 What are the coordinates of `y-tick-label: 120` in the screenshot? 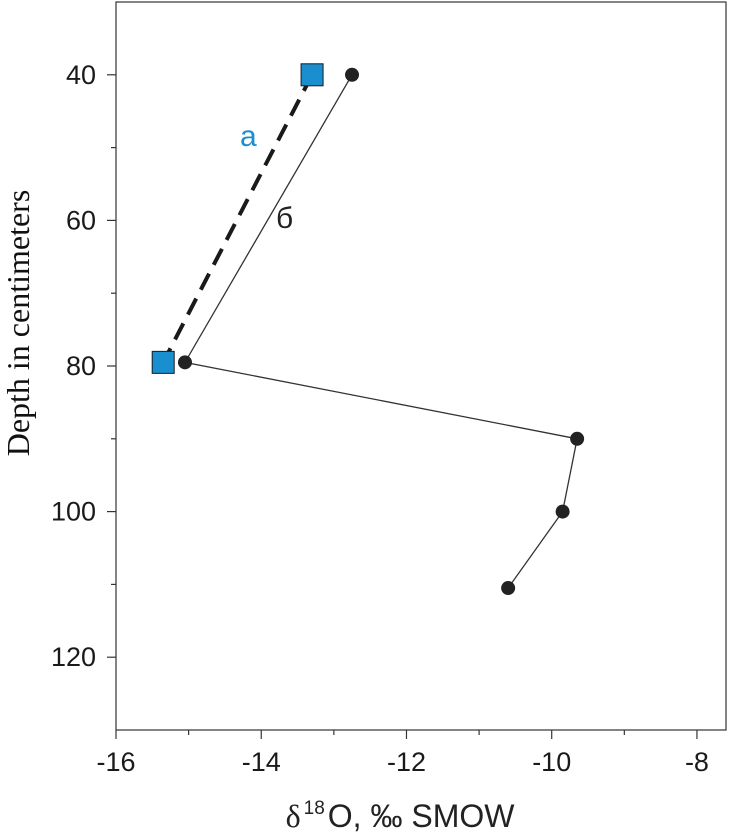 It's located at (73, 657).